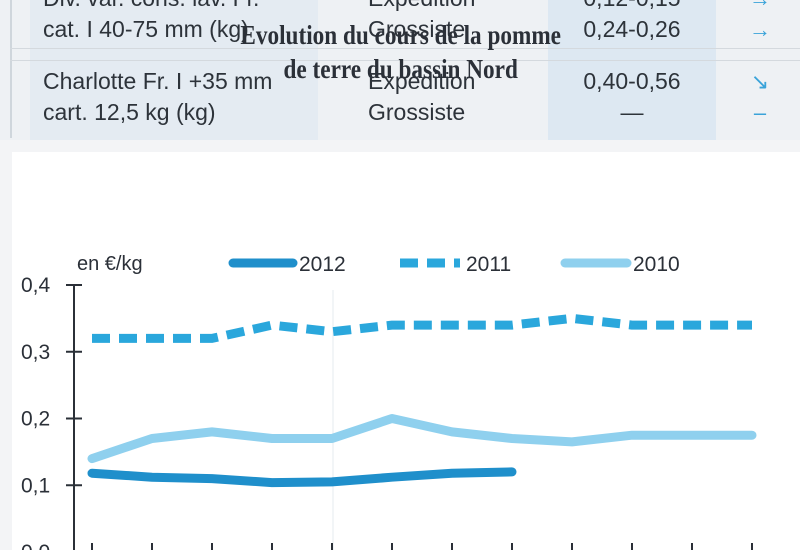 The width and height of the screenshot is (800, 550). I want to click on trend-cell: → →, so click(760, 22).